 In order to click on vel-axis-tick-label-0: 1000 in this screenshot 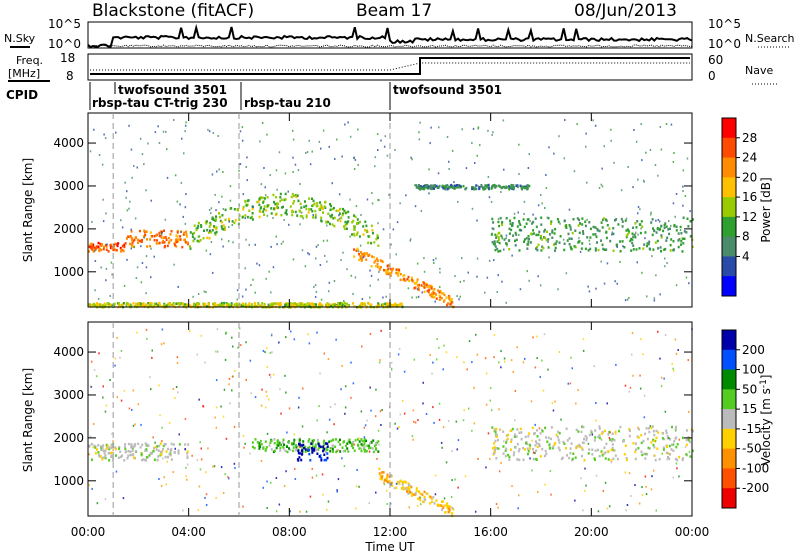, I will do `click(68, 481)`.